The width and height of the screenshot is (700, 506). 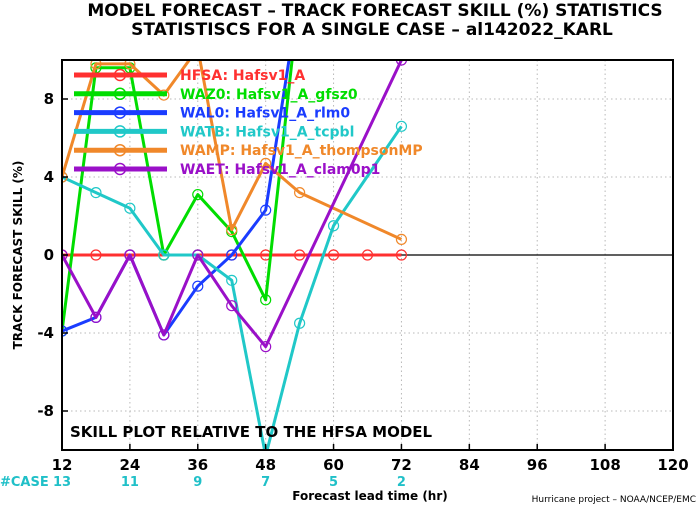 What do you see at coordinates (197, 482) in the screenshot?
I see `case-count: 9` at bounding box center [197, 482].